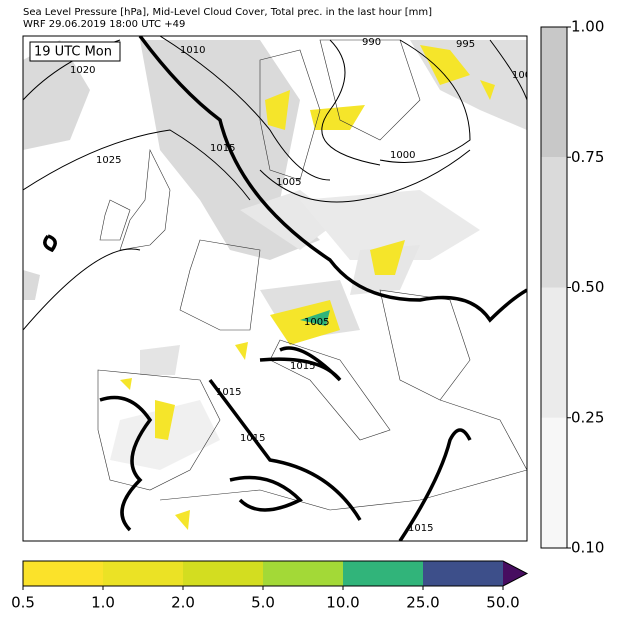 This screenshot has height=625, width=618. Describe the element at coordinates (587, 548) in the screenshot. I see `colorbar-tick-label: 0.10` at that location.